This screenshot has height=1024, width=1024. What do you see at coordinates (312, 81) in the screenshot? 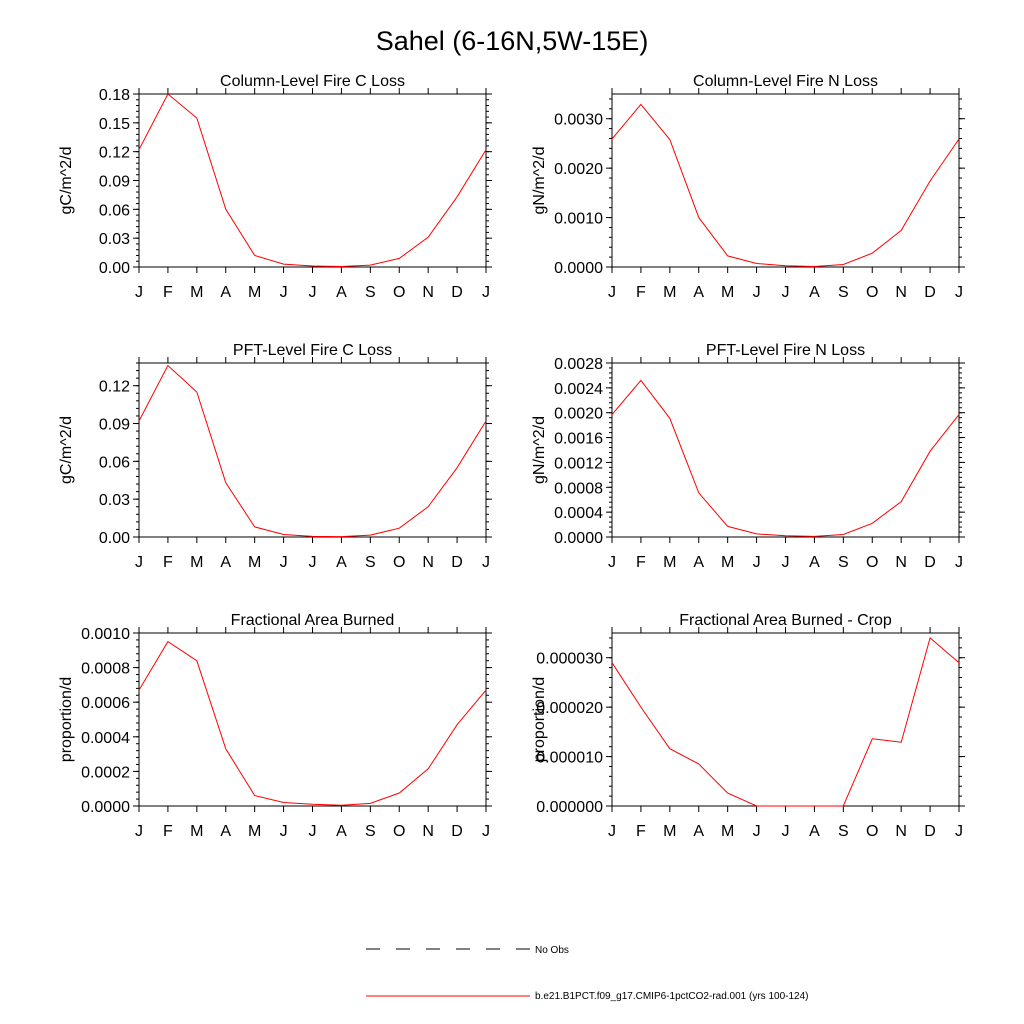
I see `panel-title: Column-Level Fire C Loss` at bounding box center [312, 81].